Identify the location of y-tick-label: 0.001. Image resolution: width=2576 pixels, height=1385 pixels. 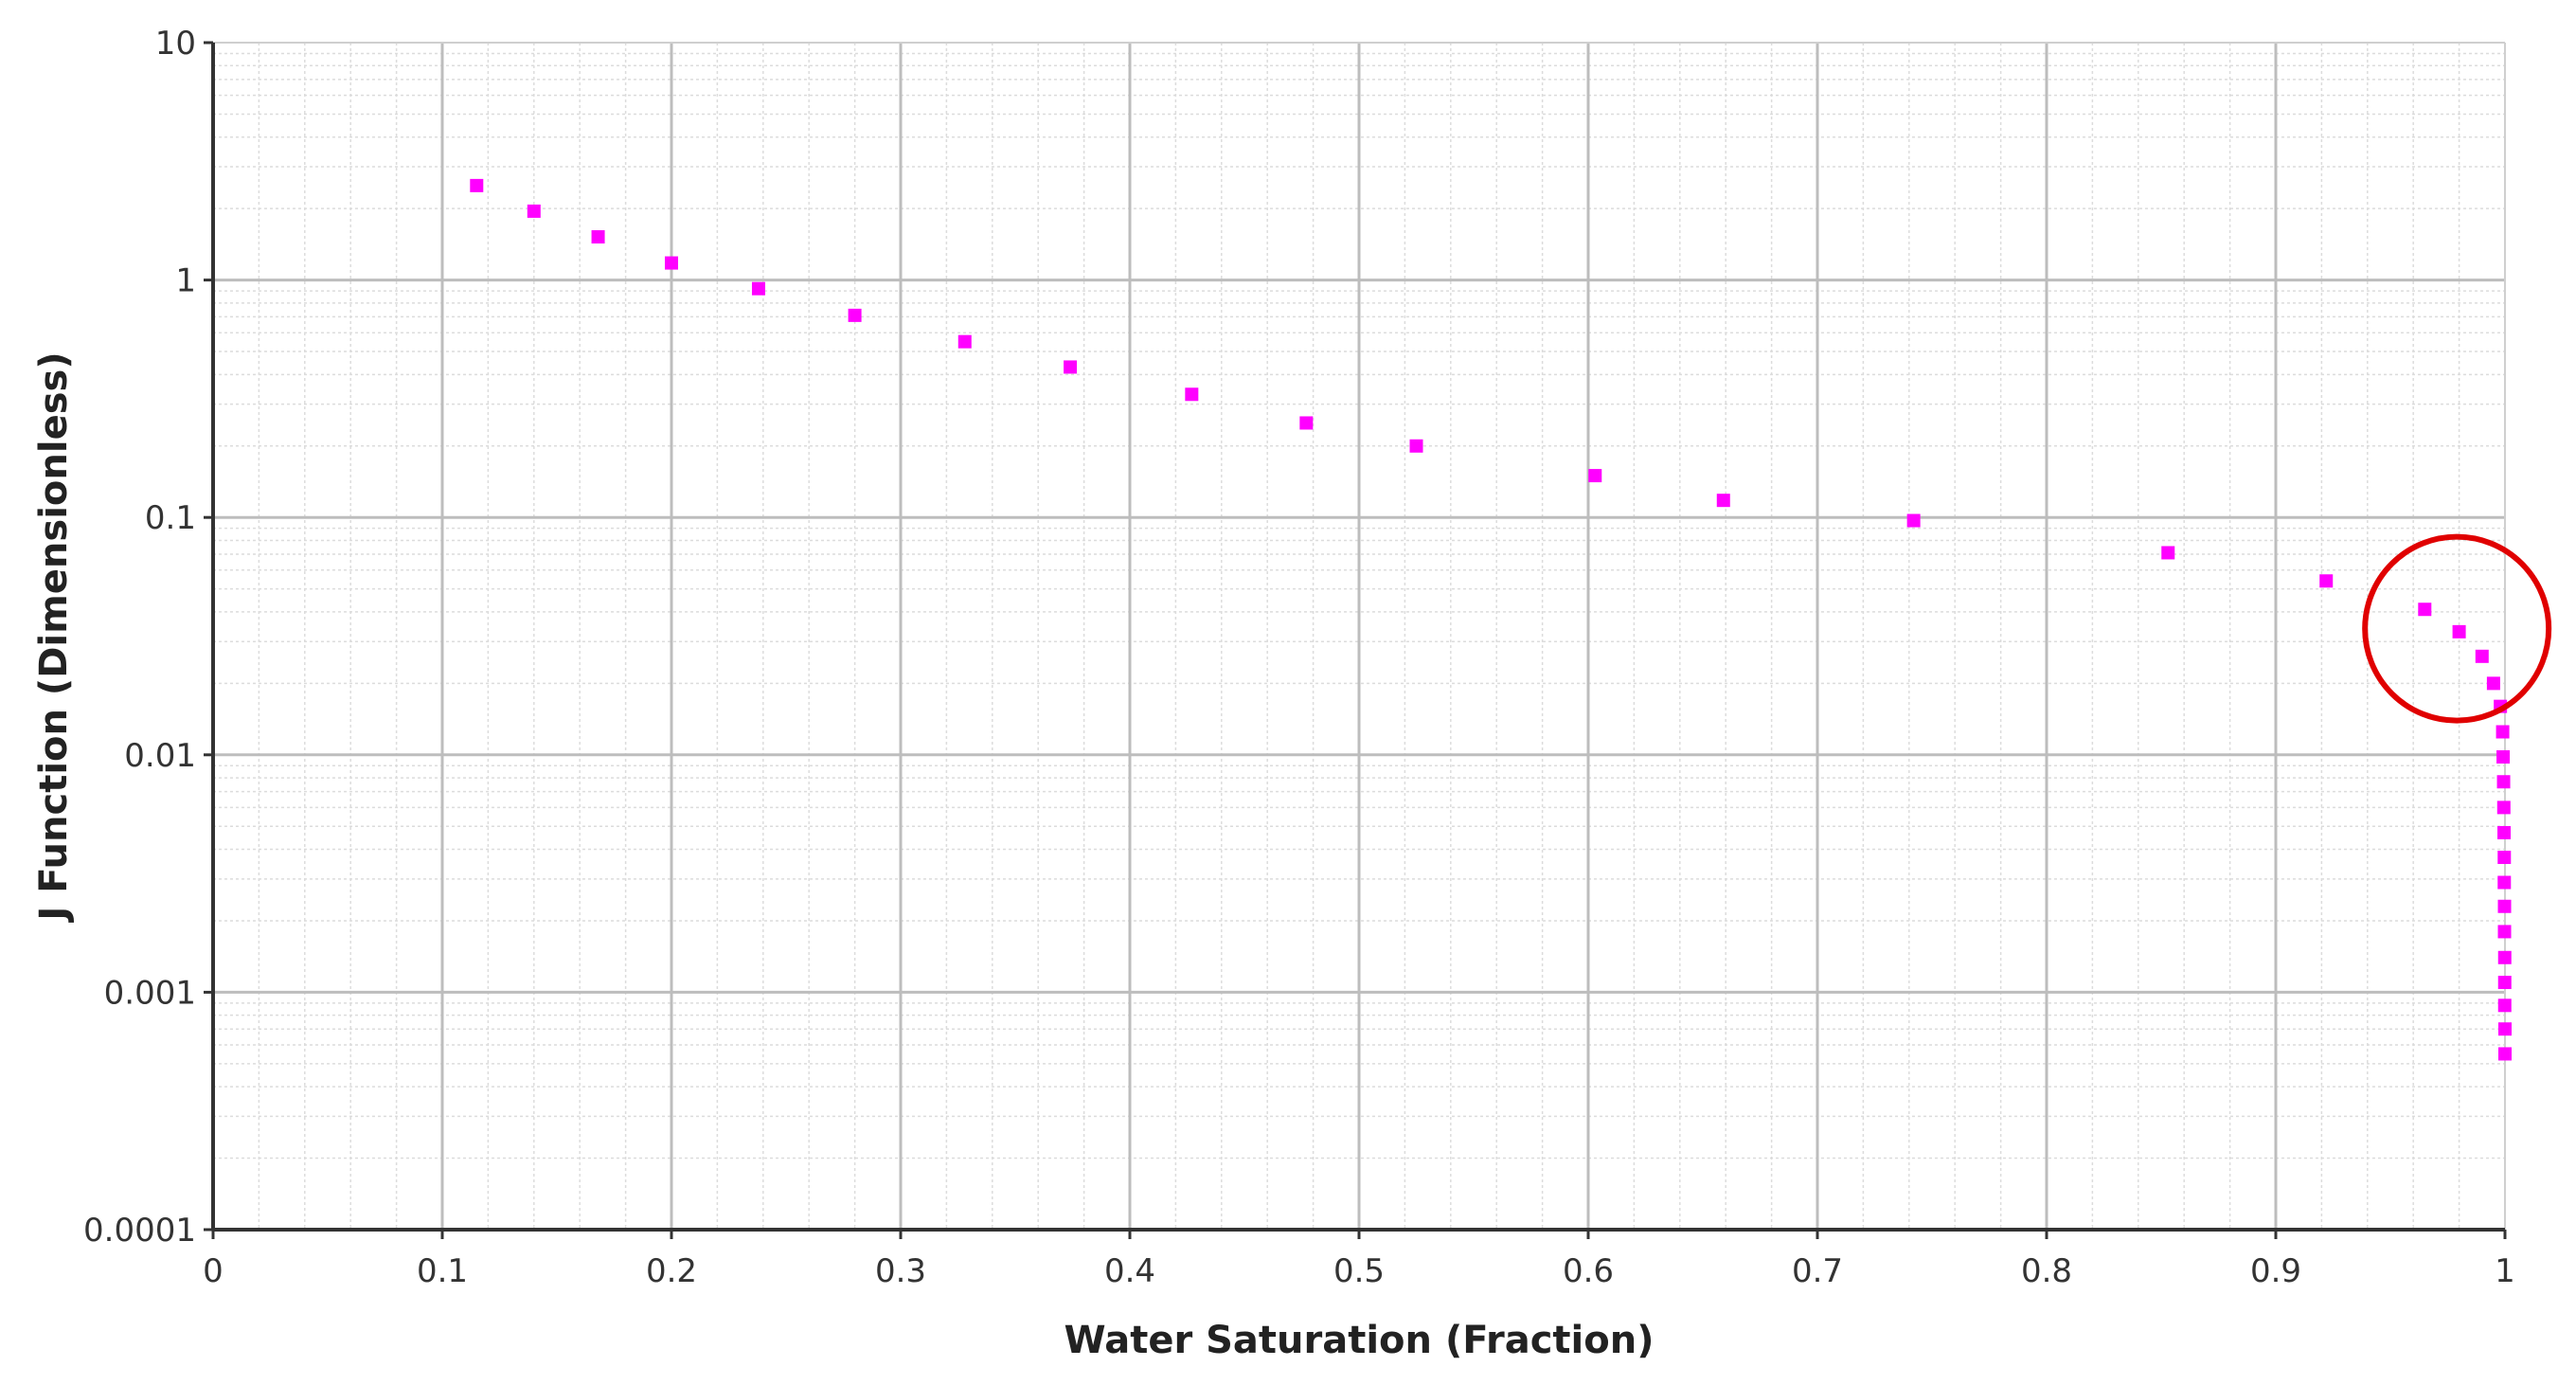
(150, 993).